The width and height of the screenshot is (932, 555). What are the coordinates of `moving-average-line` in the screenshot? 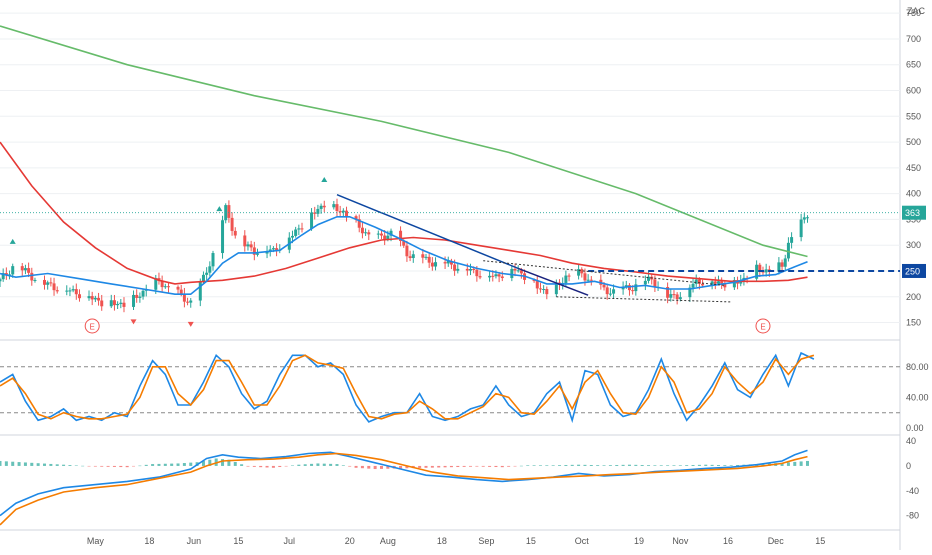 It's located at (404, 255).